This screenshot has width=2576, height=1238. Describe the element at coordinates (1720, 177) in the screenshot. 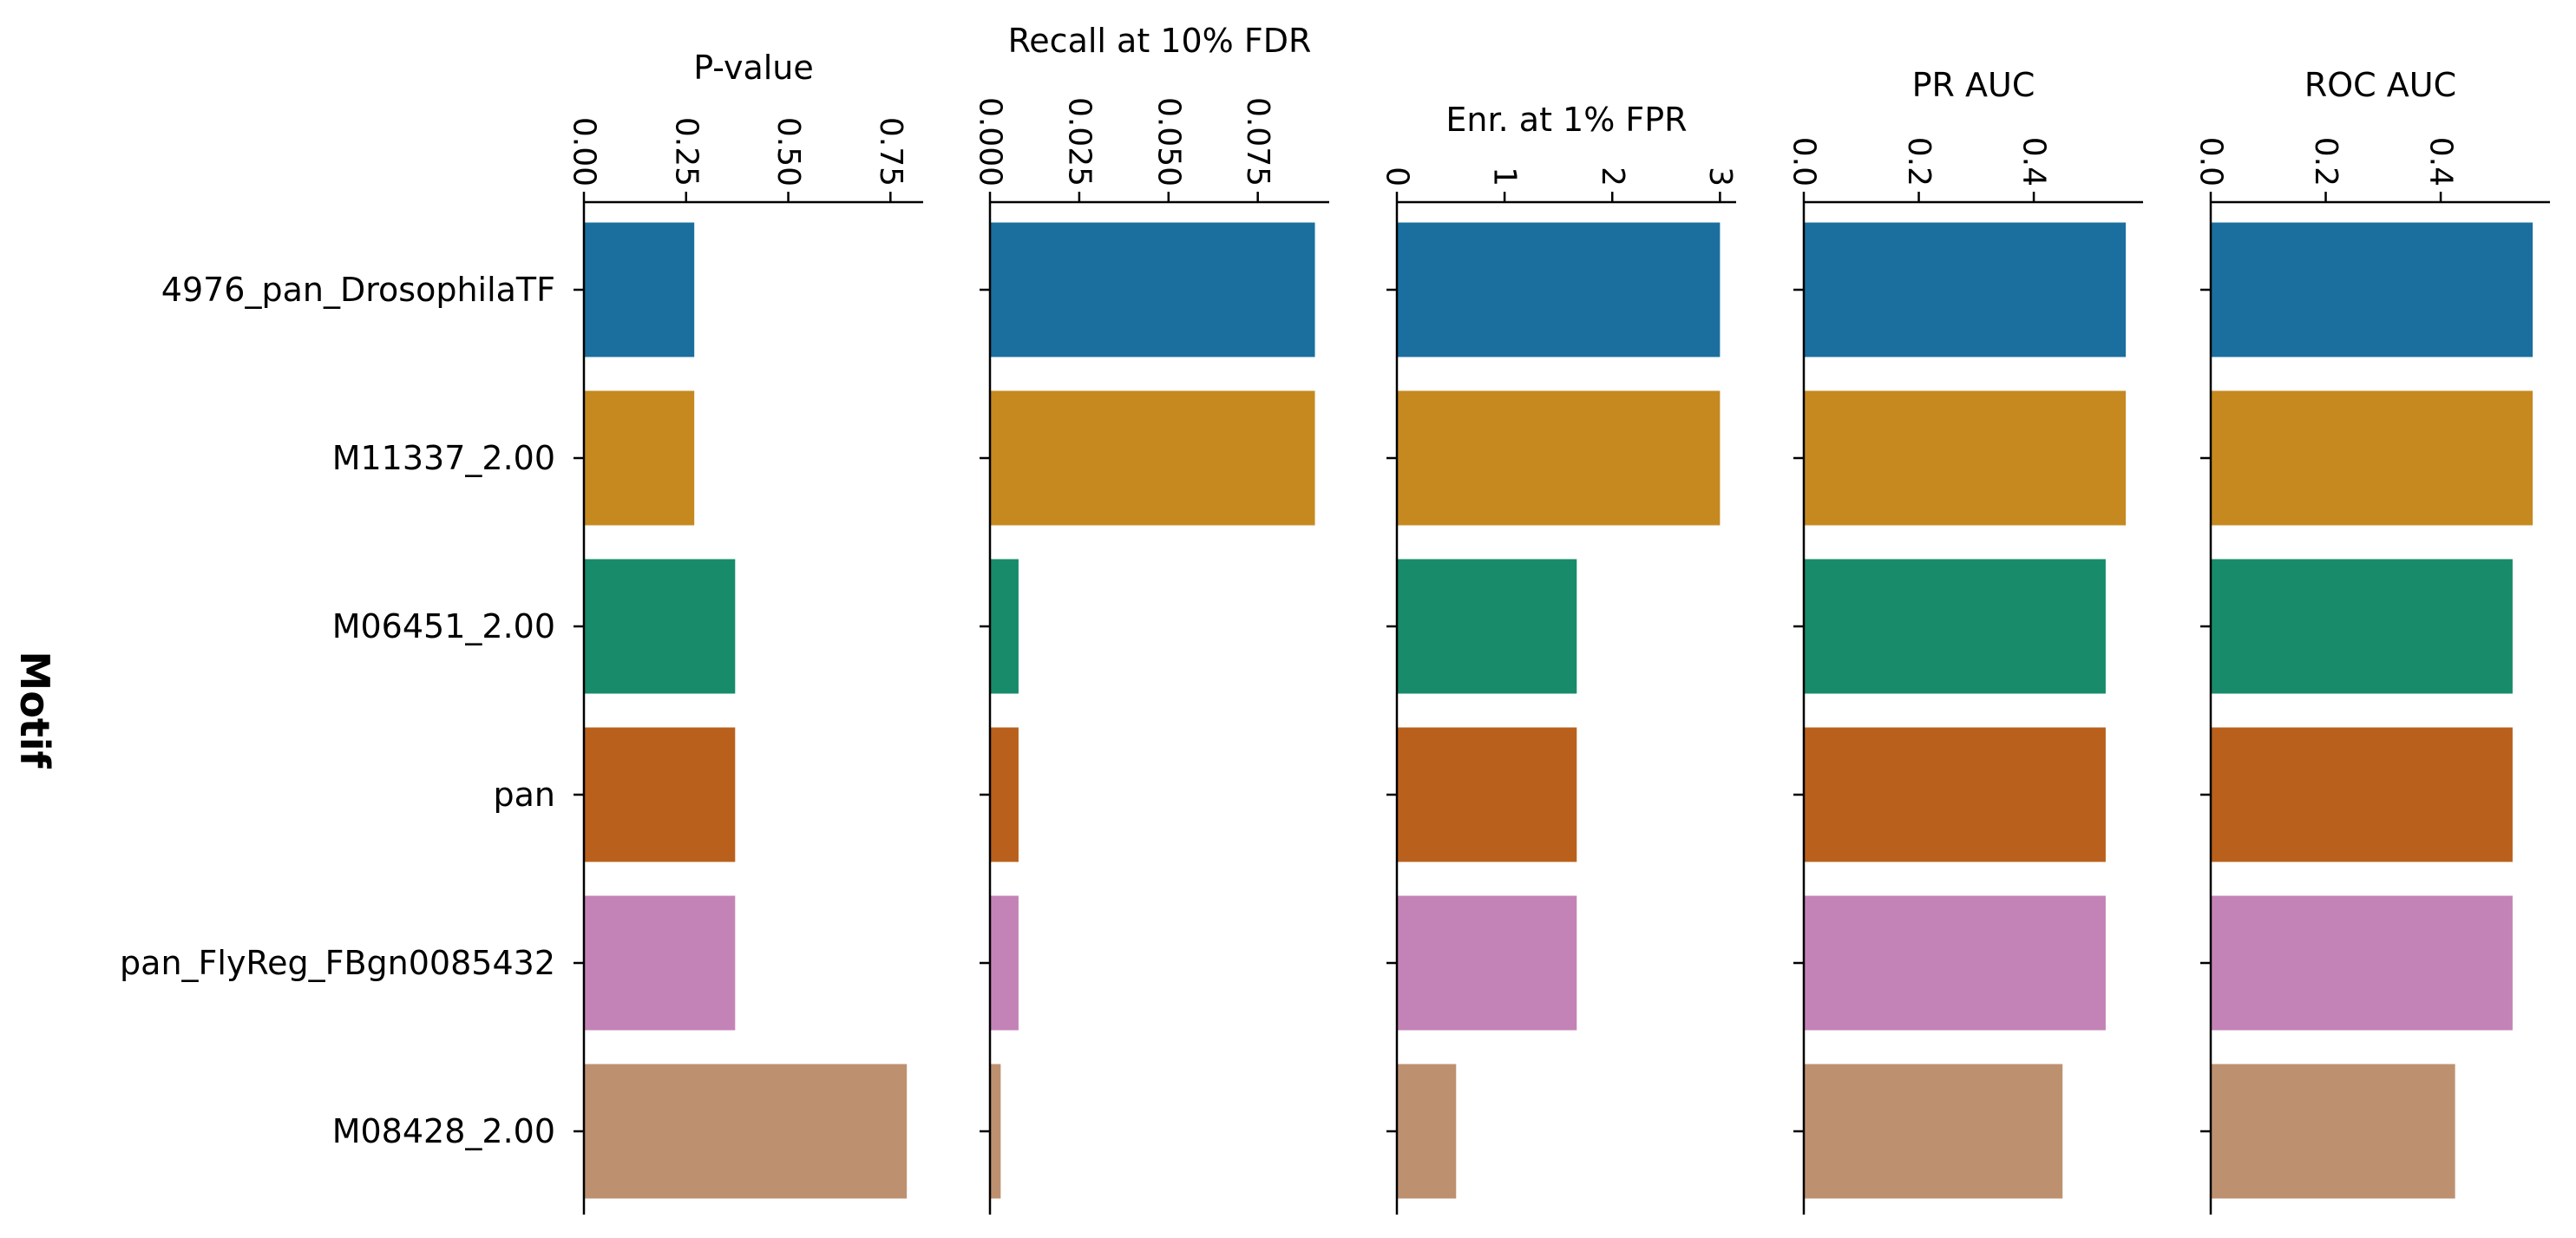

I see `x-tick-label: 3` at that location.